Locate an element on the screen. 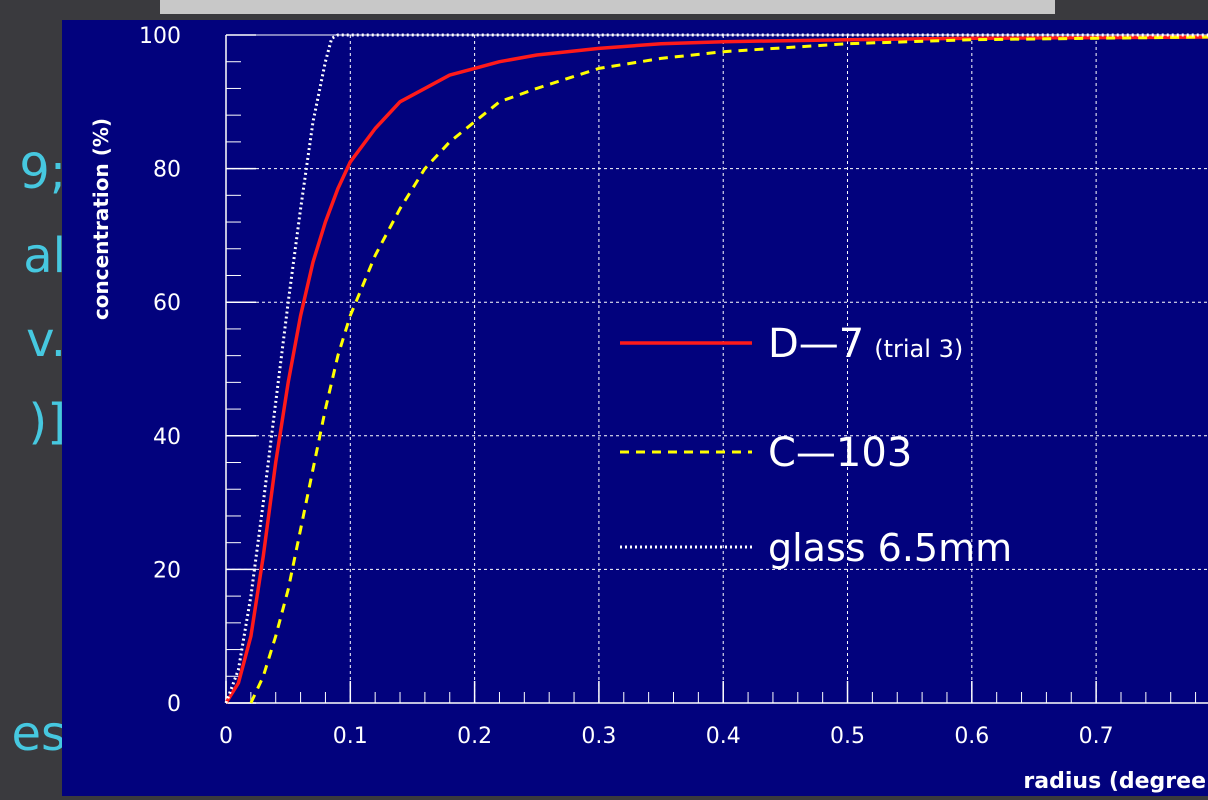  background-slide-text: 9; al v. )] es is located at coordinates (35, 398).